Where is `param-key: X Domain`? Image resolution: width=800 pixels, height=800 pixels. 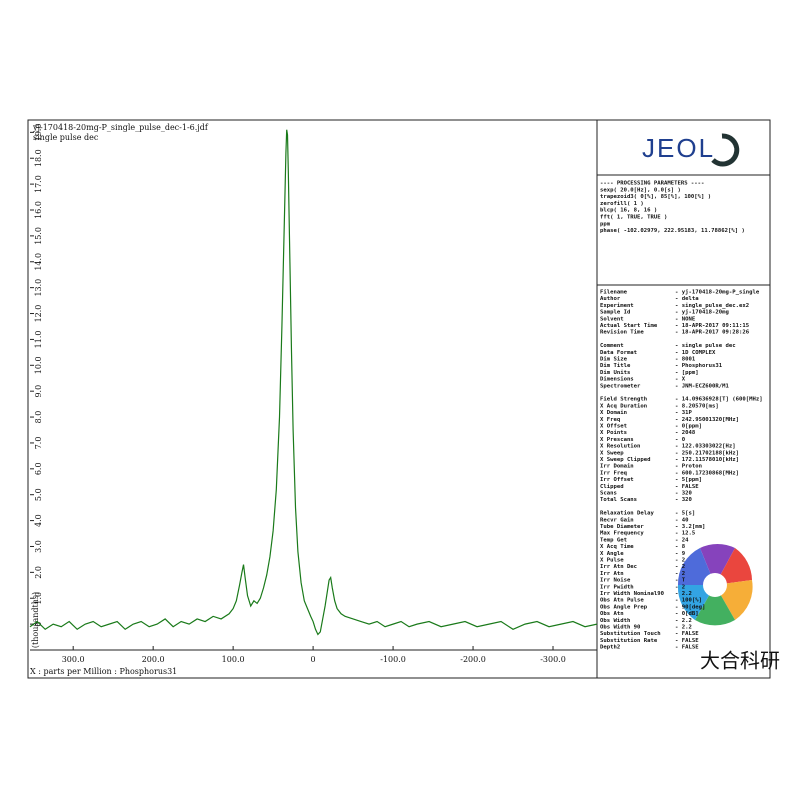 param-key: X Domain is located at coordinates (613, 413).